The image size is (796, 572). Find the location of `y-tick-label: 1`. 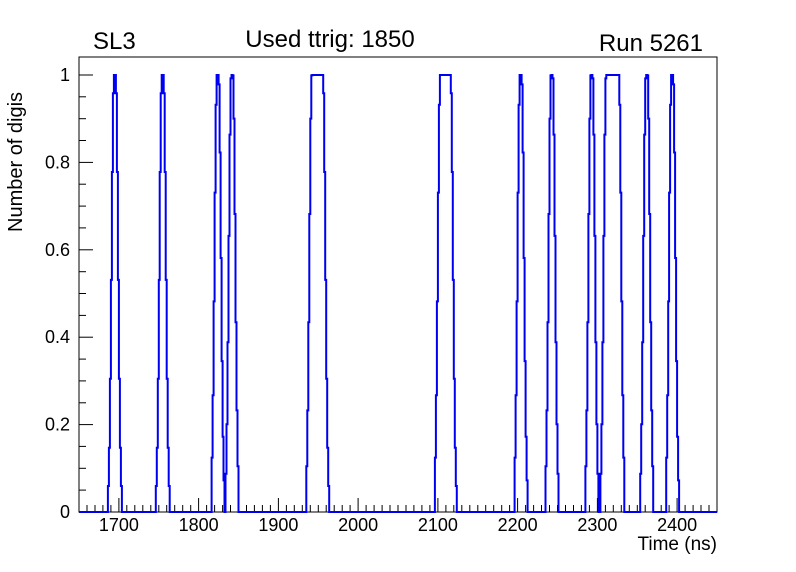

y-tick-label: 1 is located at coordinates (65, 75).